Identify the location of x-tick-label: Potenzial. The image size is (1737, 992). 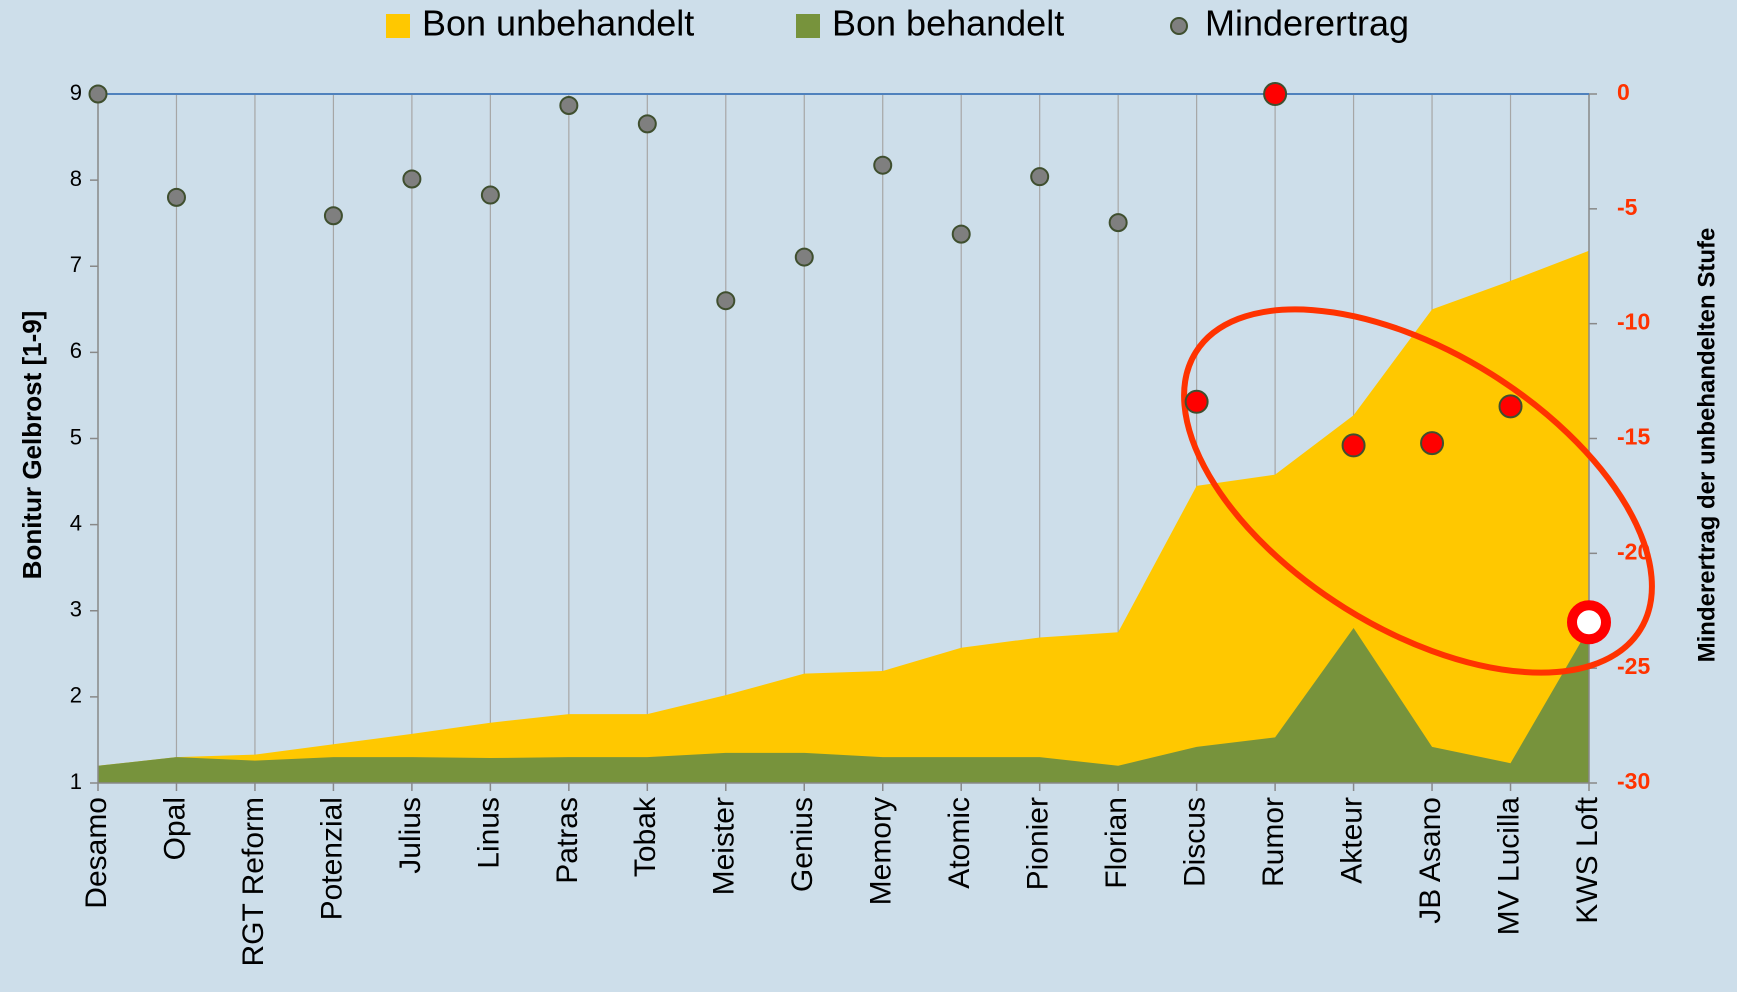
(331, 858).